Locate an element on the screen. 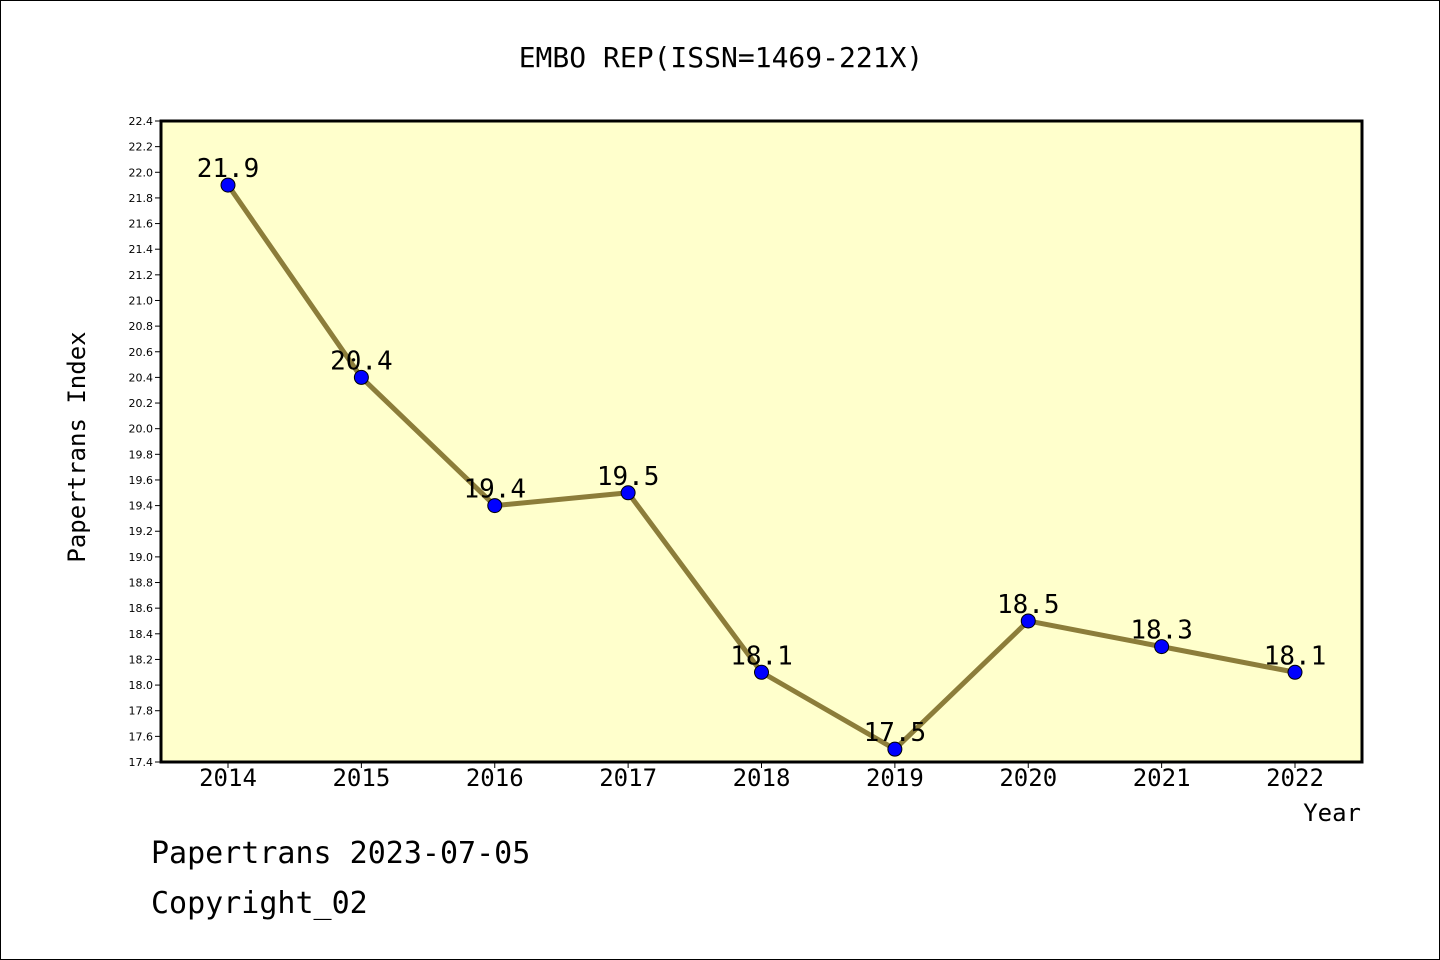 This screenshot has height=960, width=1440. data-label: 18.5 is located at coordinates (1028, 605).